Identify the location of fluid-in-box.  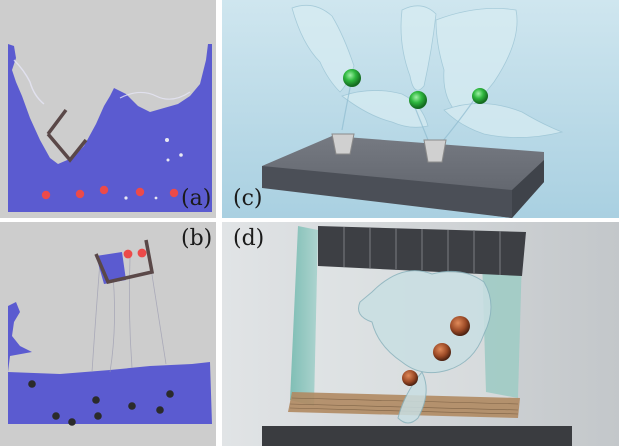
(111, 268).